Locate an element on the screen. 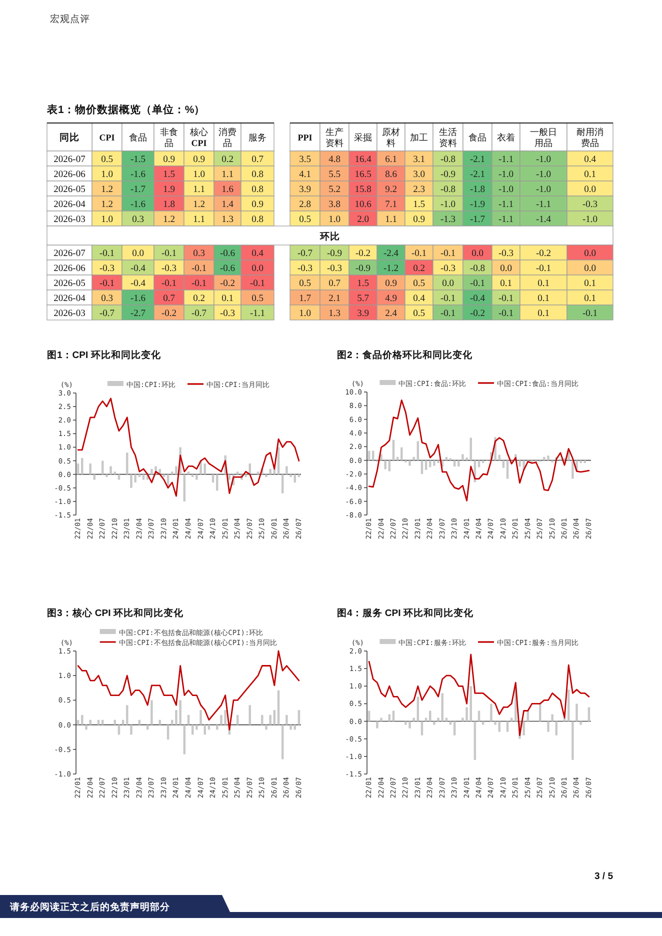  data-label: 3.8 is located at coordinates (334, 205).